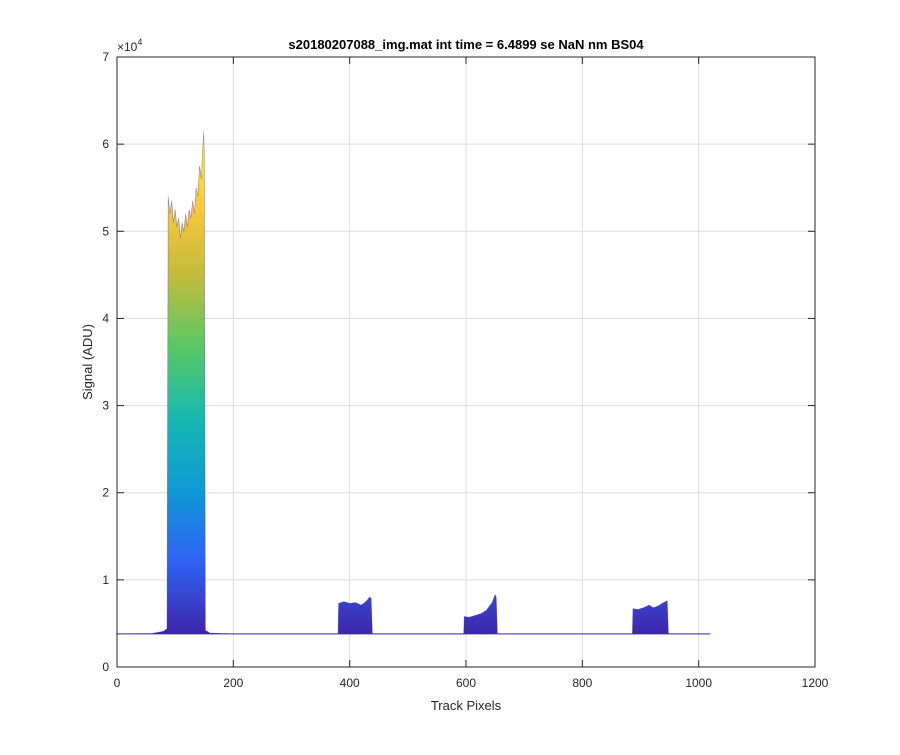 Image resolution: width=900 pixels, height=755 pixels. I want to click on x-tick-label: 800, so click(582, 683).